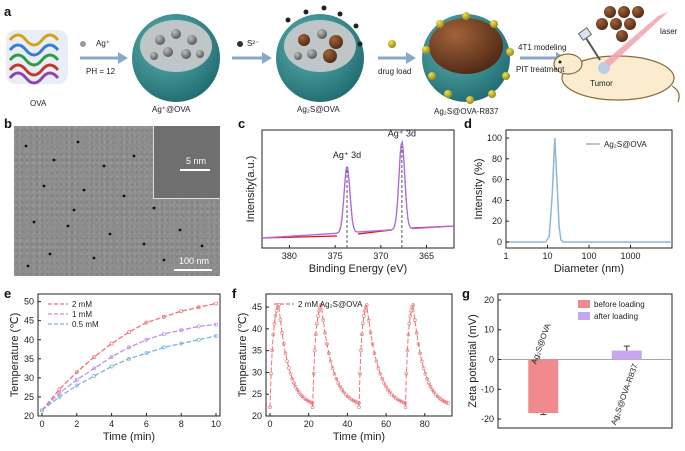  Describe the element at coordinates (494, 138) in the screenshot. I see `dls-y-tick-label: 100` at that location.